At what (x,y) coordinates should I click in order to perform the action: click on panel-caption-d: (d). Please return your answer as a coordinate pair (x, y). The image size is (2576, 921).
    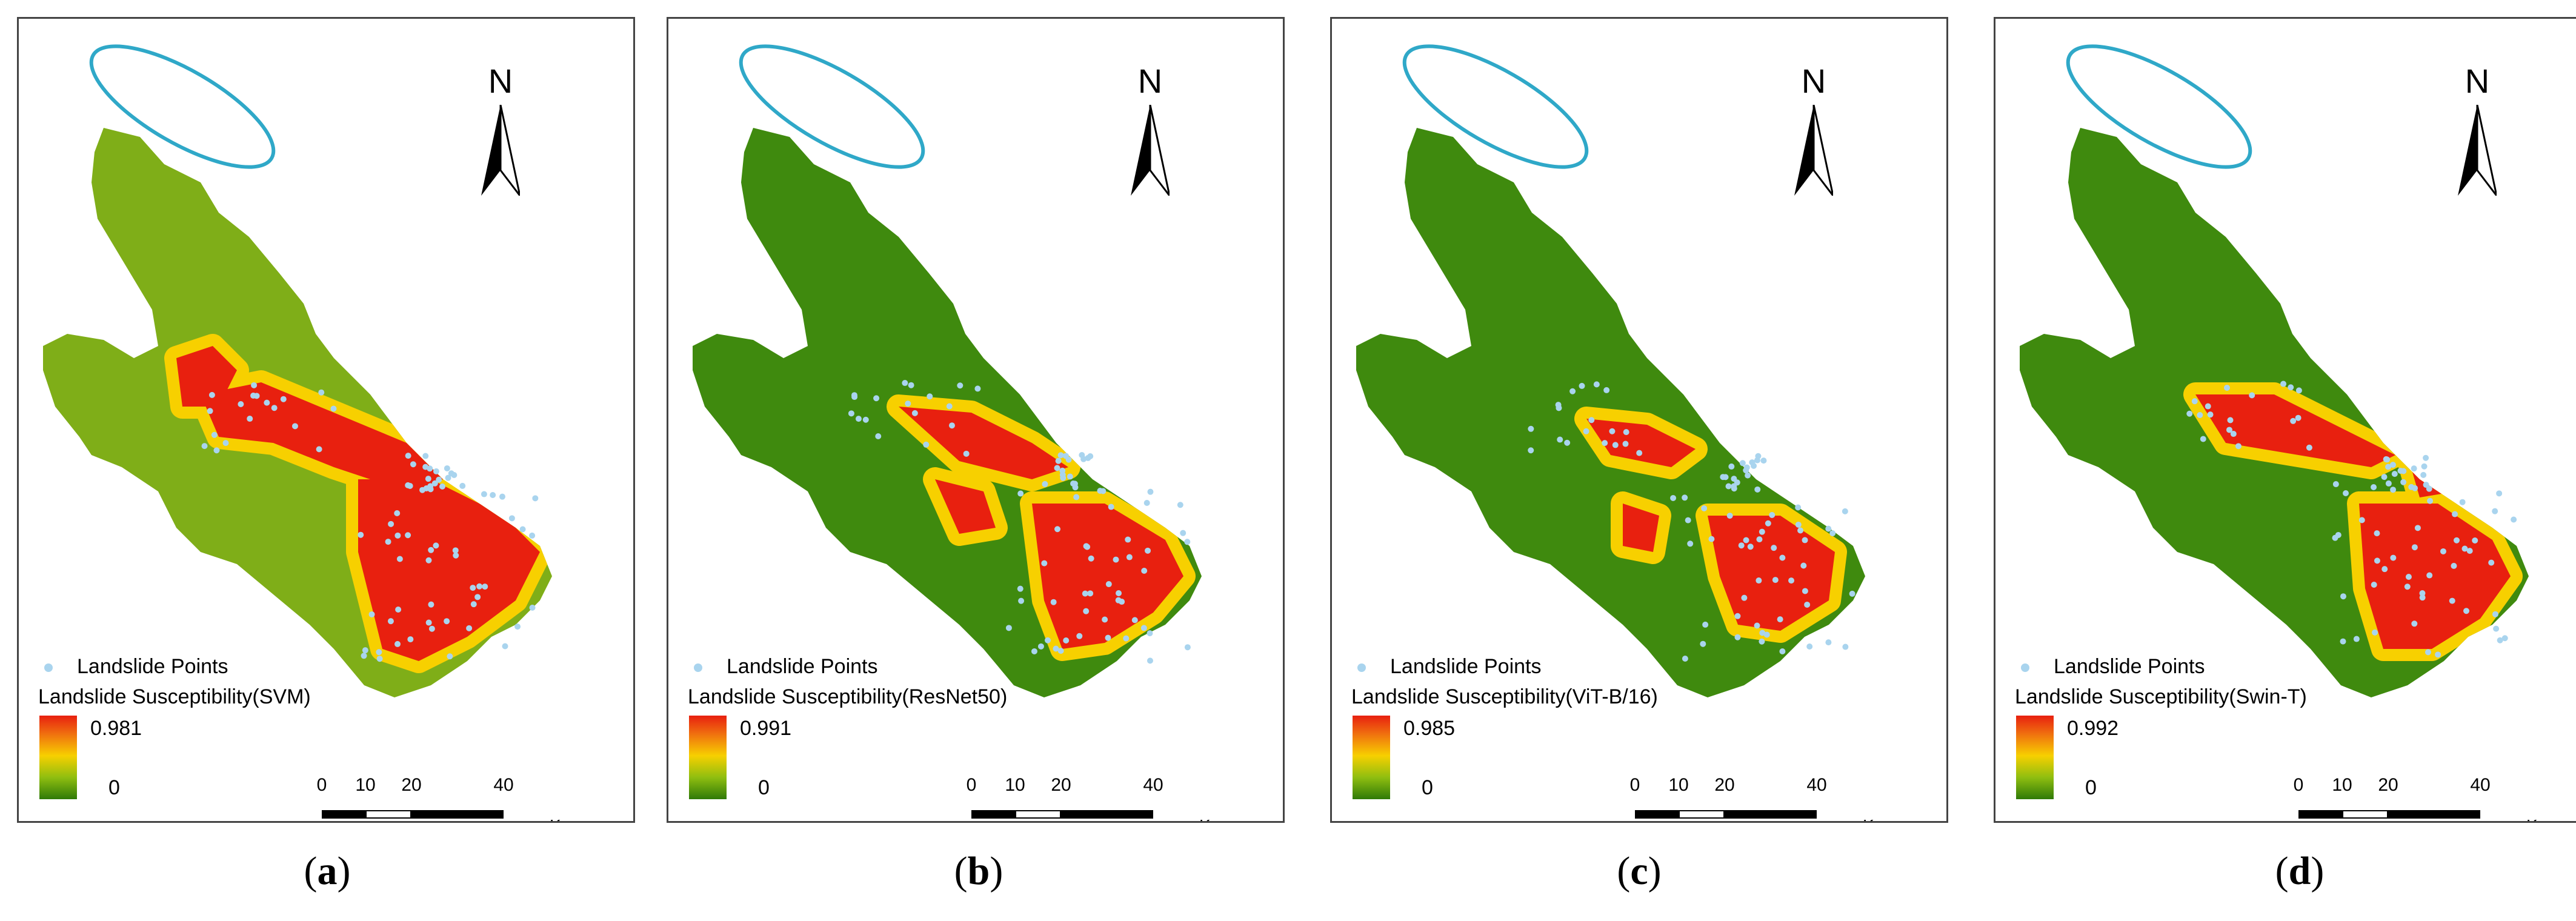
    Looking at the image, I should click on (2300, 871).